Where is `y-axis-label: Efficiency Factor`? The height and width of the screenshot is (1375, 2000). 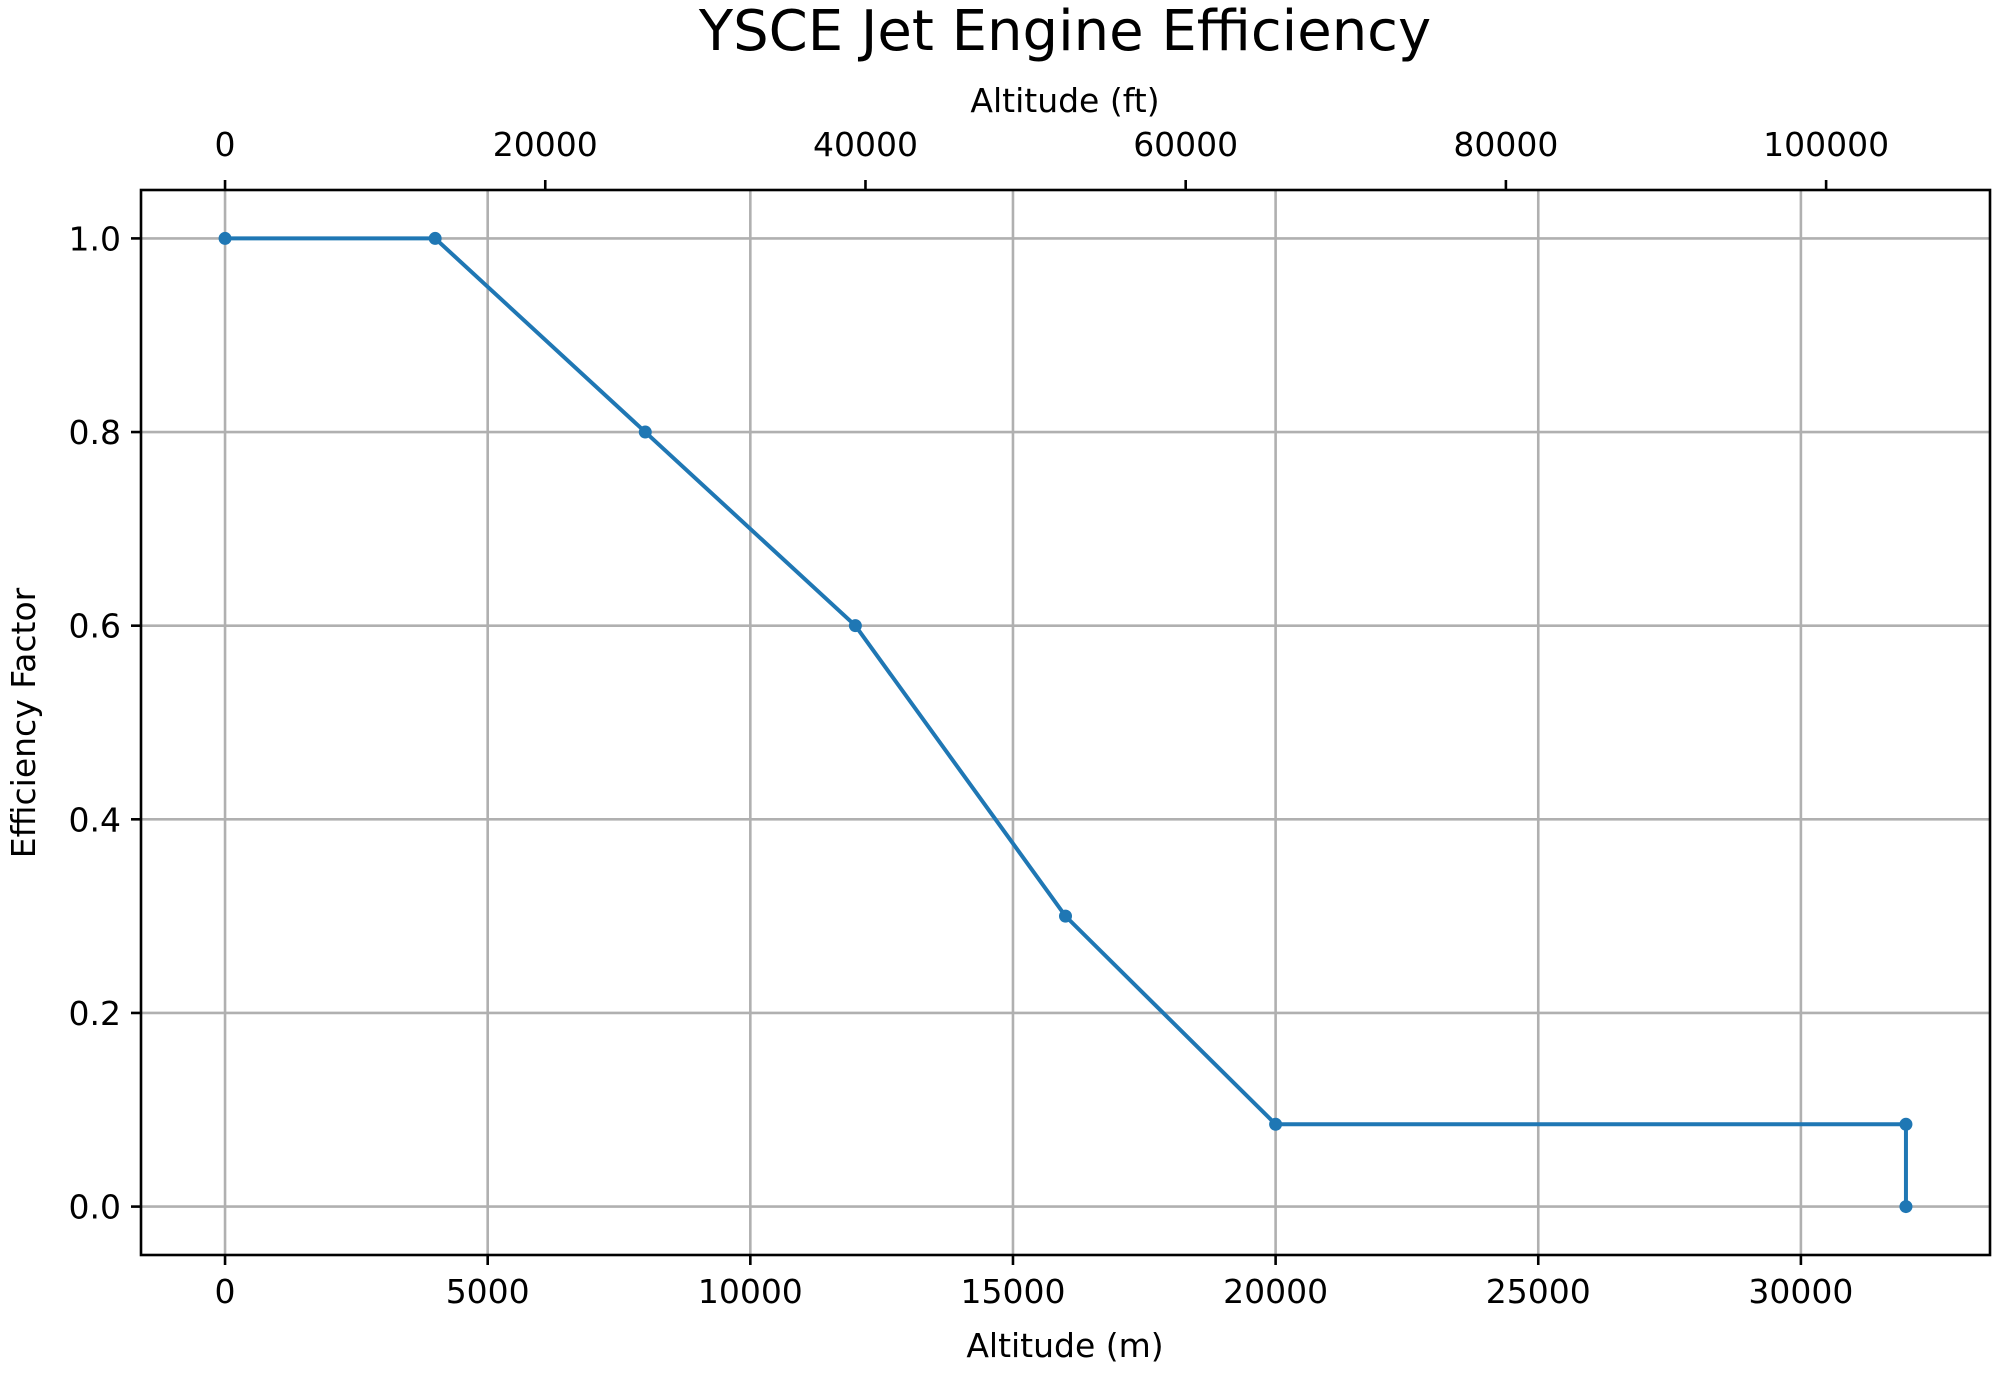 y-axis-label: Efficiency Factor is located at coordinates (23, 722).